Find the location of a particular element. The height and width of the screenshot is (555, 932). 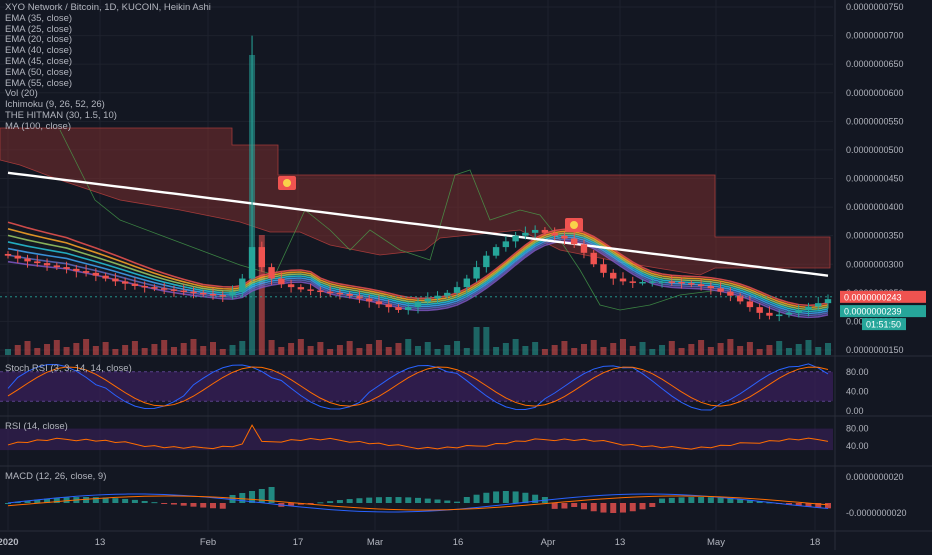

time-tick-label: 13 is located at coordinates (100, 542).